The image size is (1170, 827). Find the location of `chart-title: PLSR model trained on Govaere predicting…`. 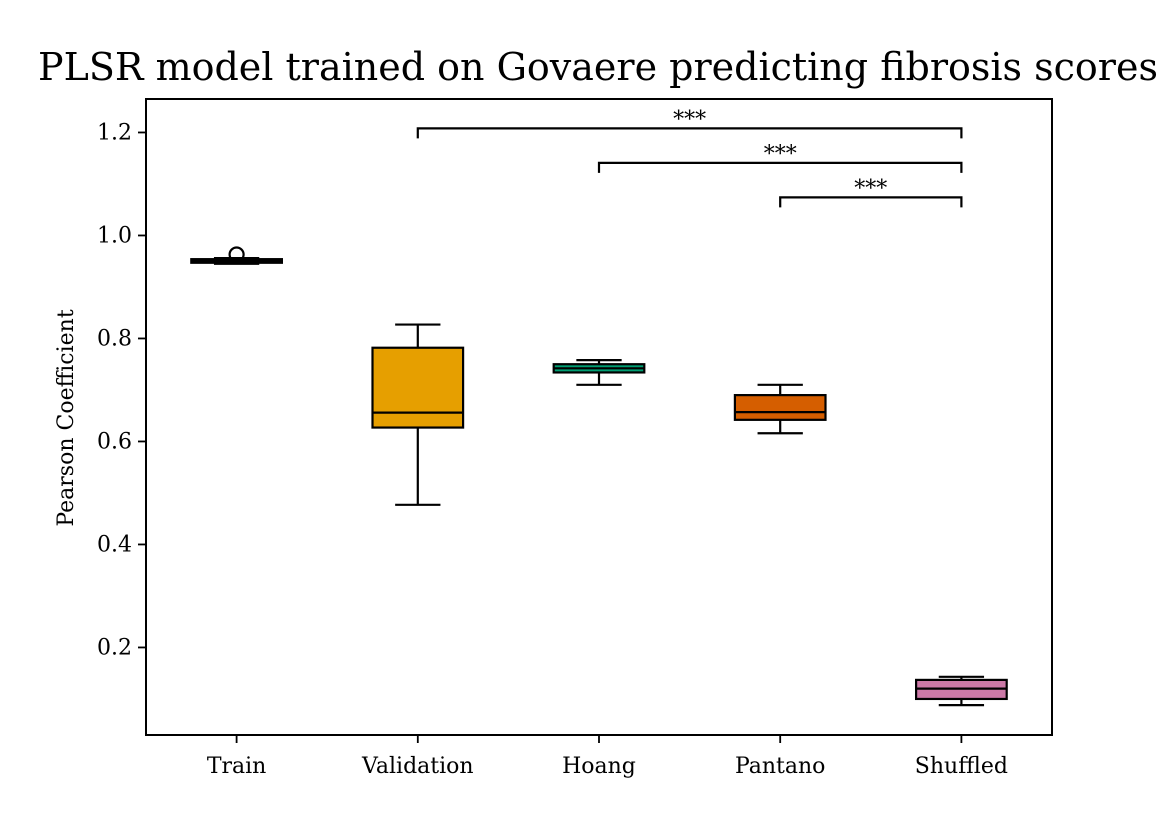

chart-title: PLSR model trained on Govaere predicting… is located at coordinates (598, 67).